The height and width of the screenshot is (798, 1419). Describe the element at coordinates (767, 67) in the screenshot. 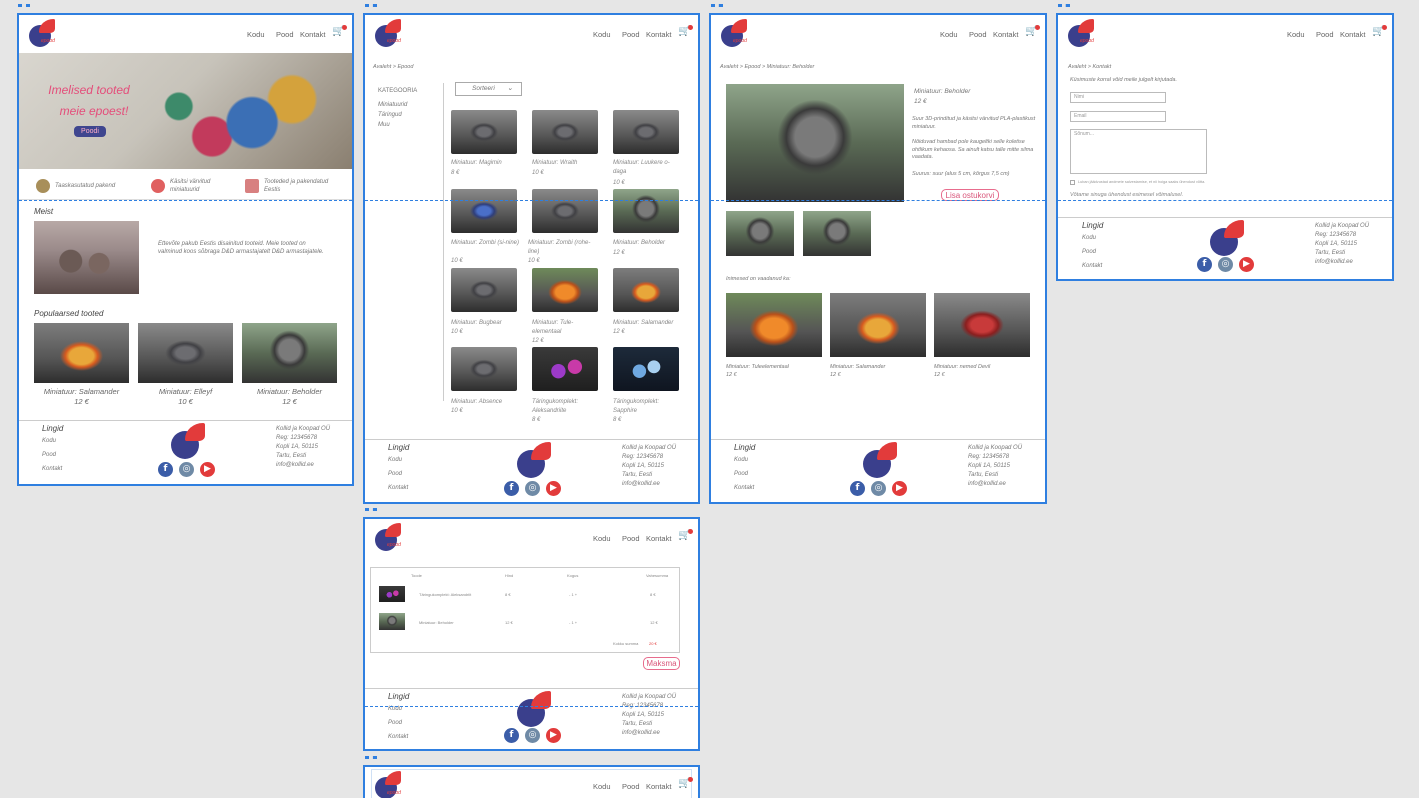

I see `breadcrumb: Avaleht > Epood > Miniatuur: Beholder` at that location.